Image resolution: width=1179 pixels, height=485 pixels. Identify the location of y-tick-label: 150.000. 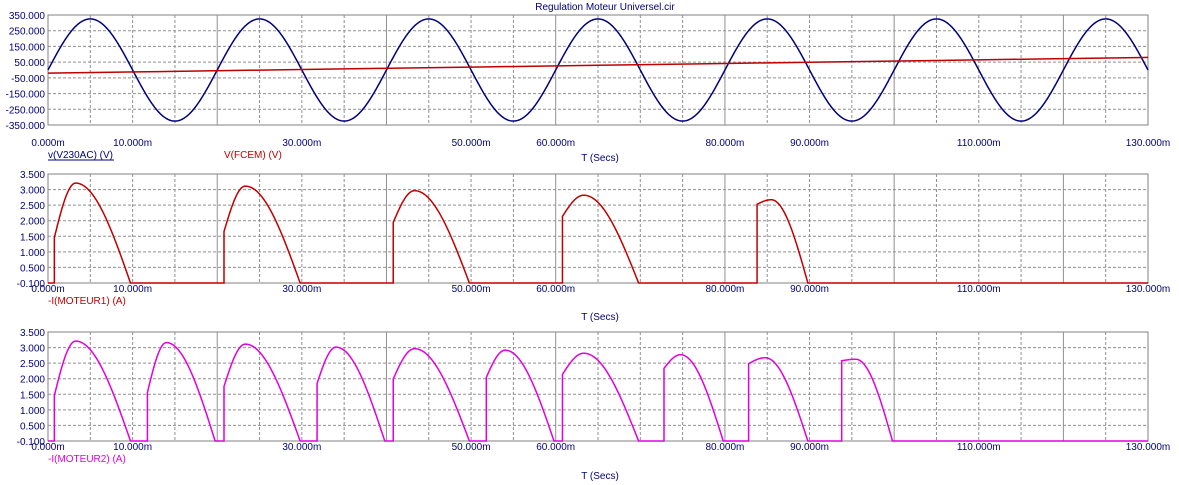
(27, 47).